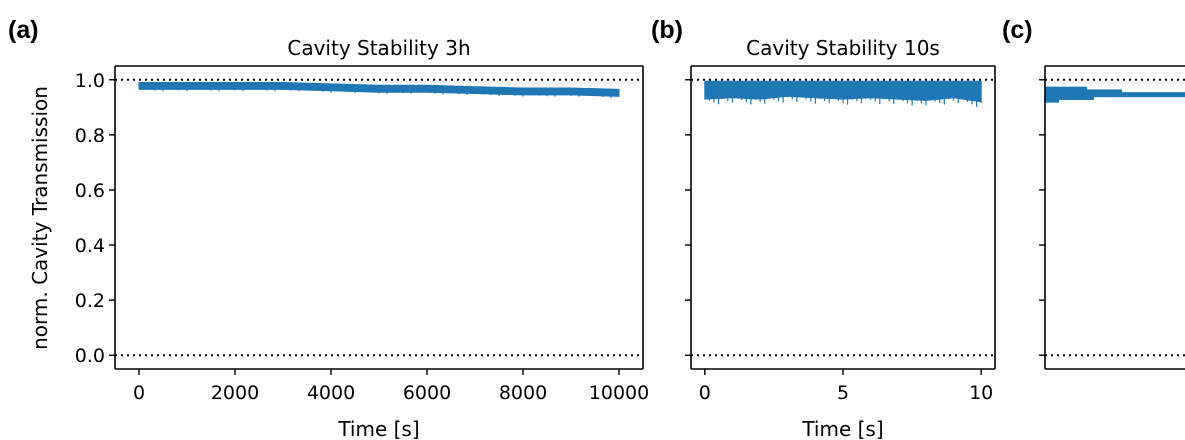 This screenshot has height=440, width=1185. Describe the element at coordinates (90, 246) in the screenshot. I see `ytick-label-0.4: 0.4` at that location.